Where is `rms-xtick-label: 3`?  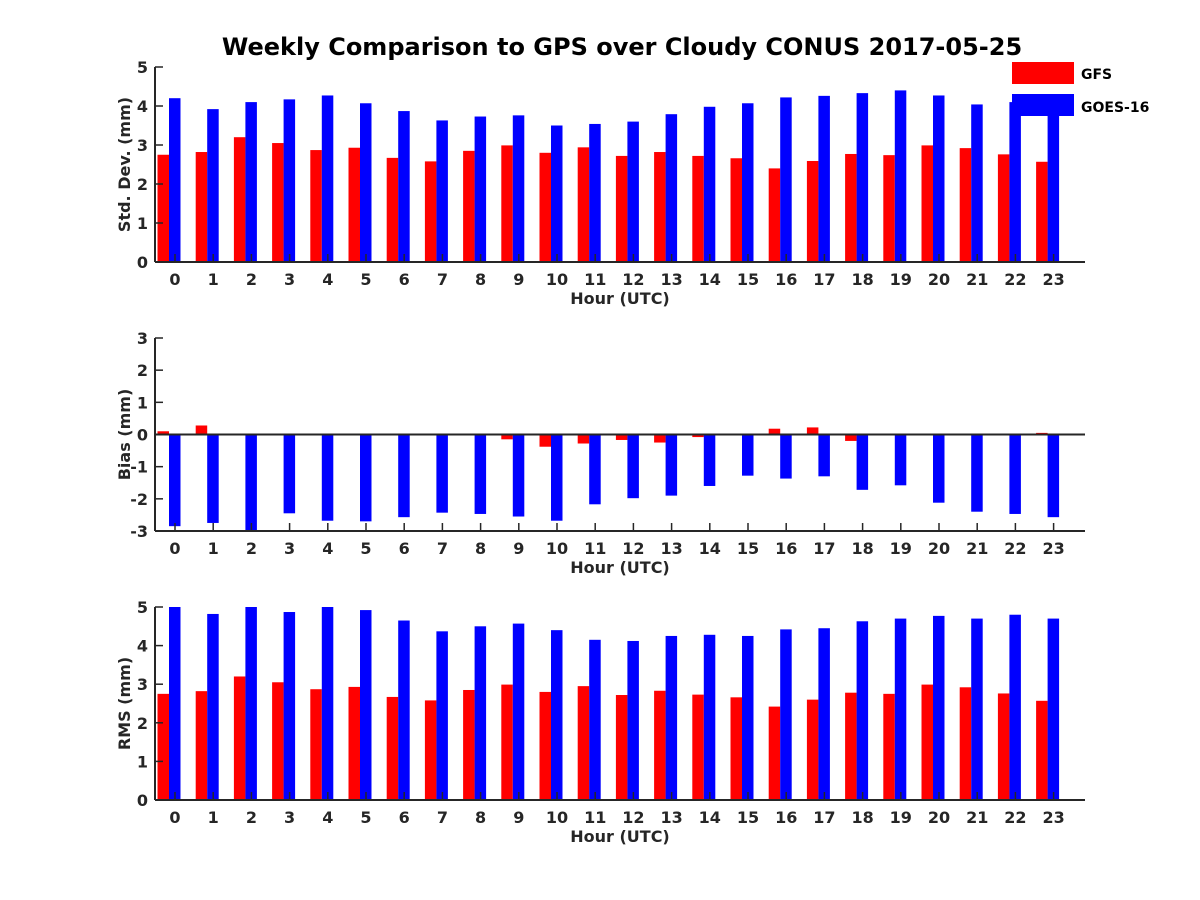 rms-xtick-label: 3 is located at coordinates (289, 817).